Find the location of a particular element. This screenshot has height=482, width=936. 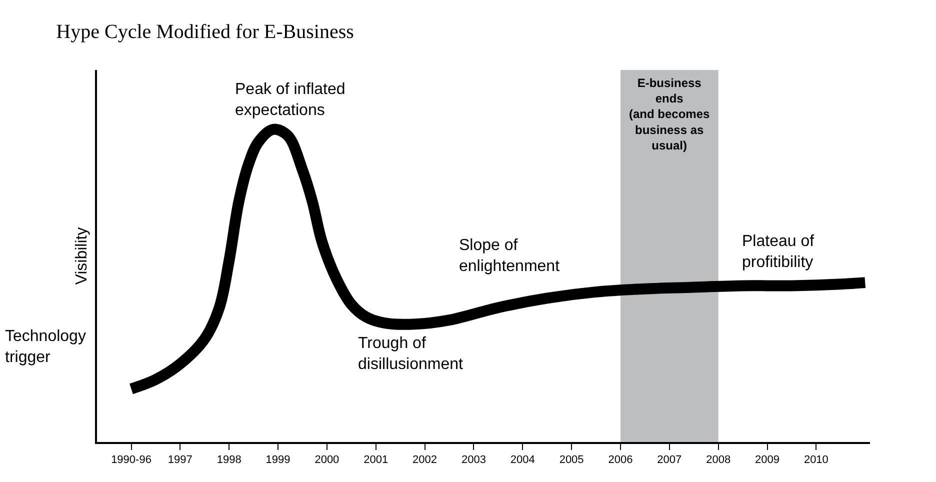

annotation: Slope of enlightenment is located at coordinates (509, 256).